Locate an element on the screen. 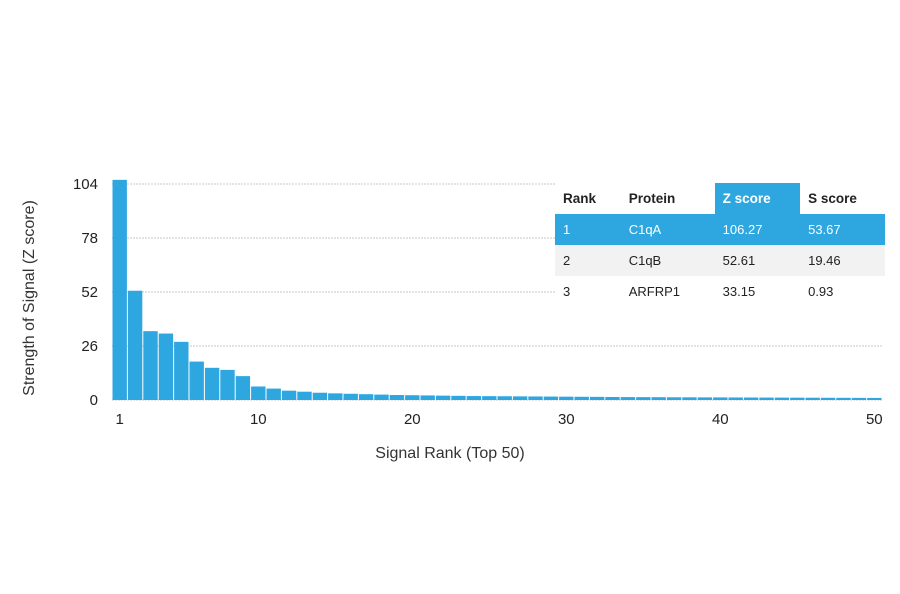  cell-z-score: 106.27 is located at coordinates (757, 229).